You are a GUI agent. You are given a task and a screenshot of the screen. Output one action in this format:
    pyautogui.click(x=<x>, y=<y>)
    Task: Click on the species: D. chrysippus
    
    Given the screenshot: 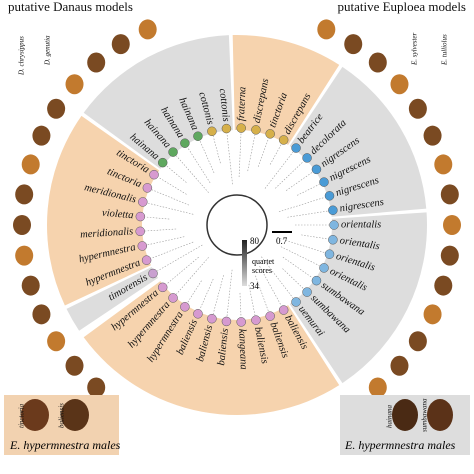 What is the action you would take?
    pyautogui.click(x=22, y=56)
    